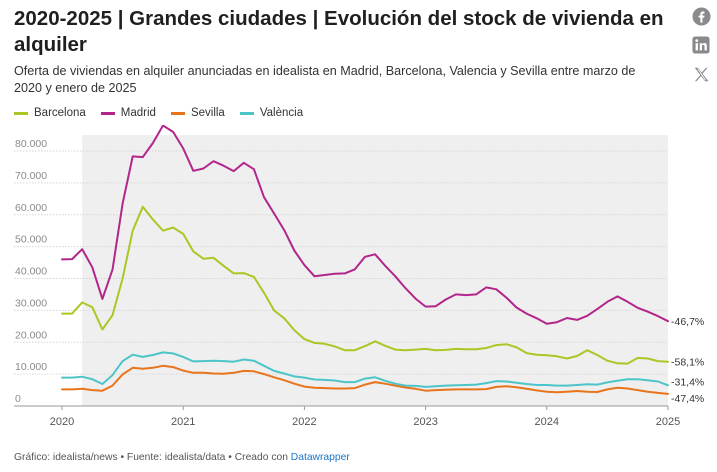 This screenshot has height=472, width=717. I want to click on x-tick-label: 2022, so click(304, 422).